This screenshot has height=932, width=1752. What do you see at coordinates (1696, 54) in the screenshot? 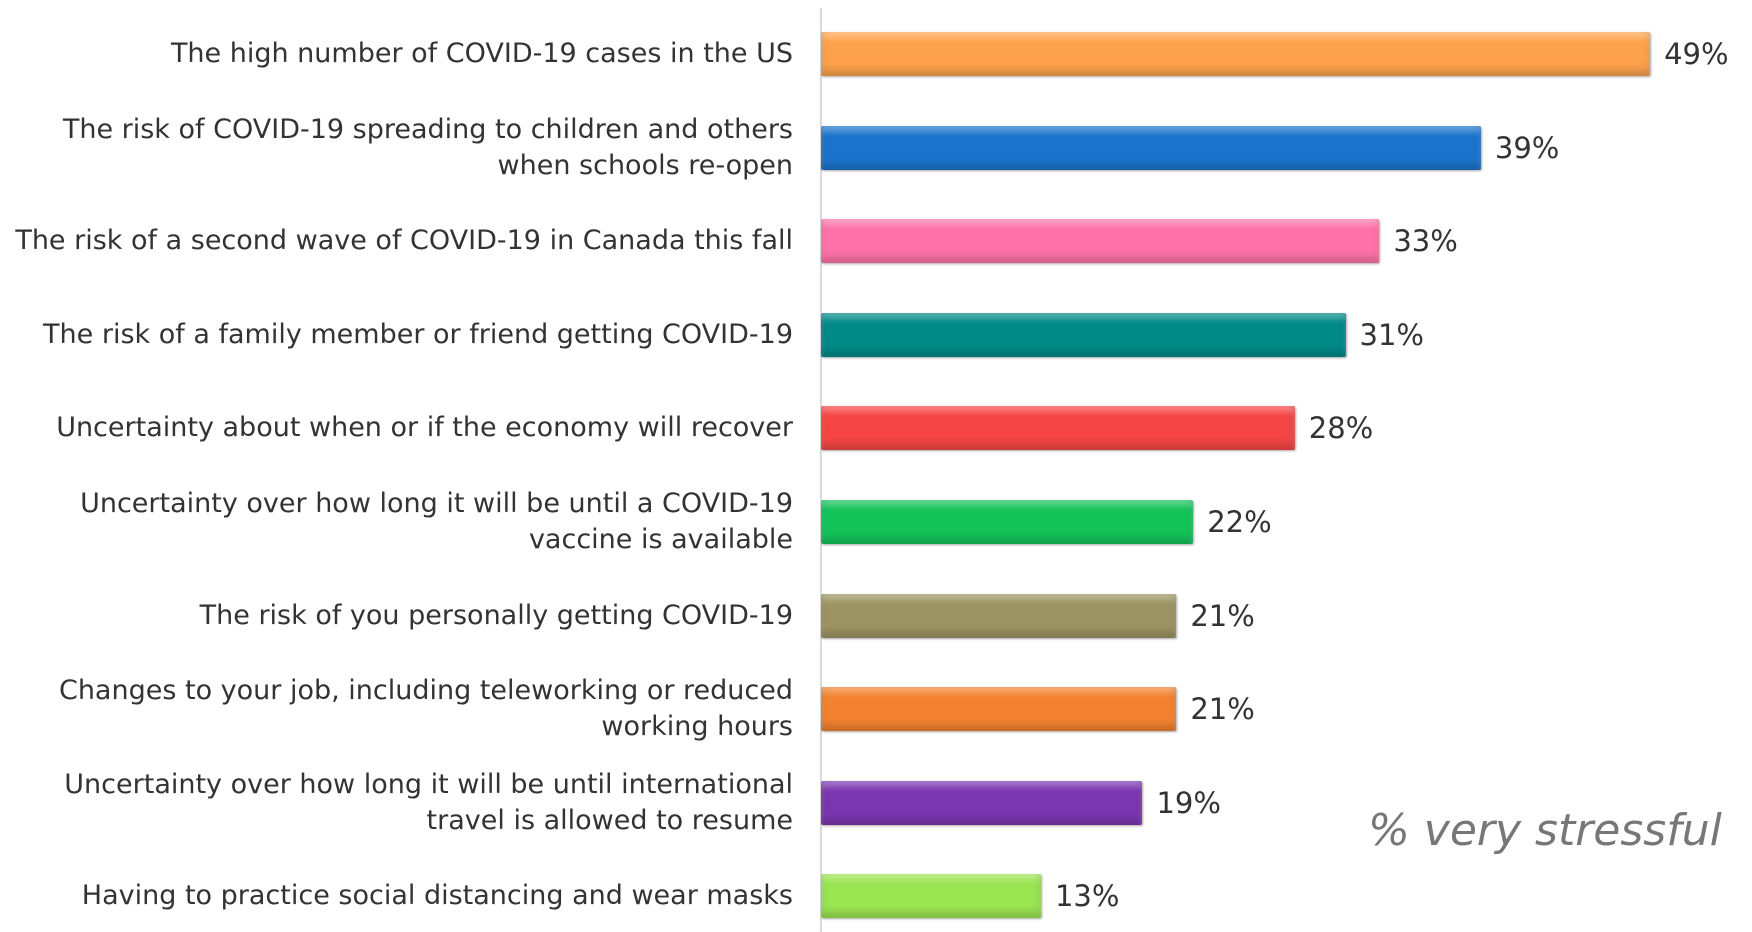
I see `value-label: 49%` at bounding box center [1696, 54].